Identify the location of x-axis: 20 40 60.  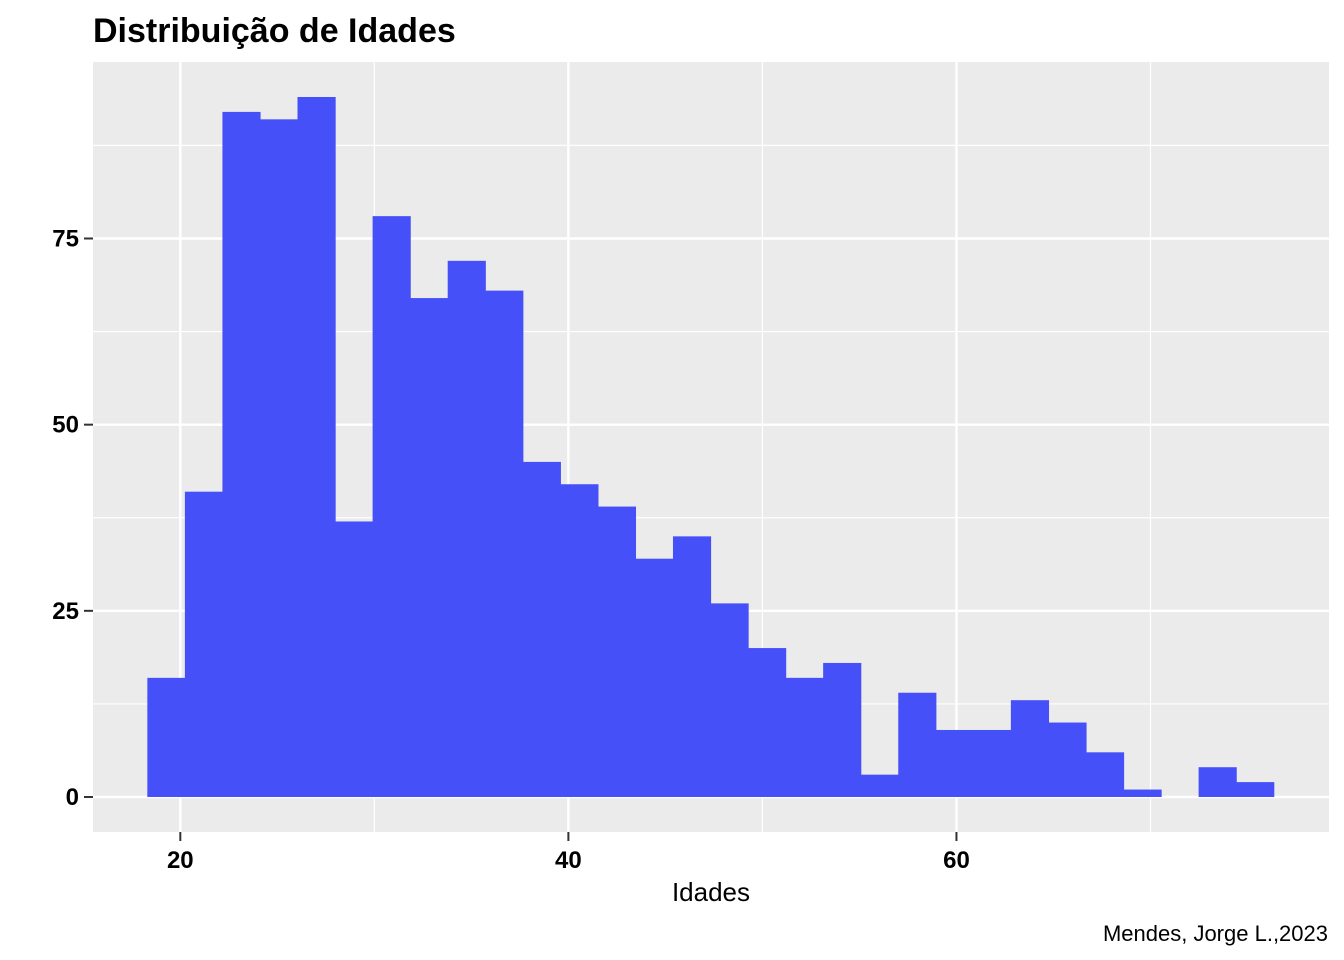
(568, 853).